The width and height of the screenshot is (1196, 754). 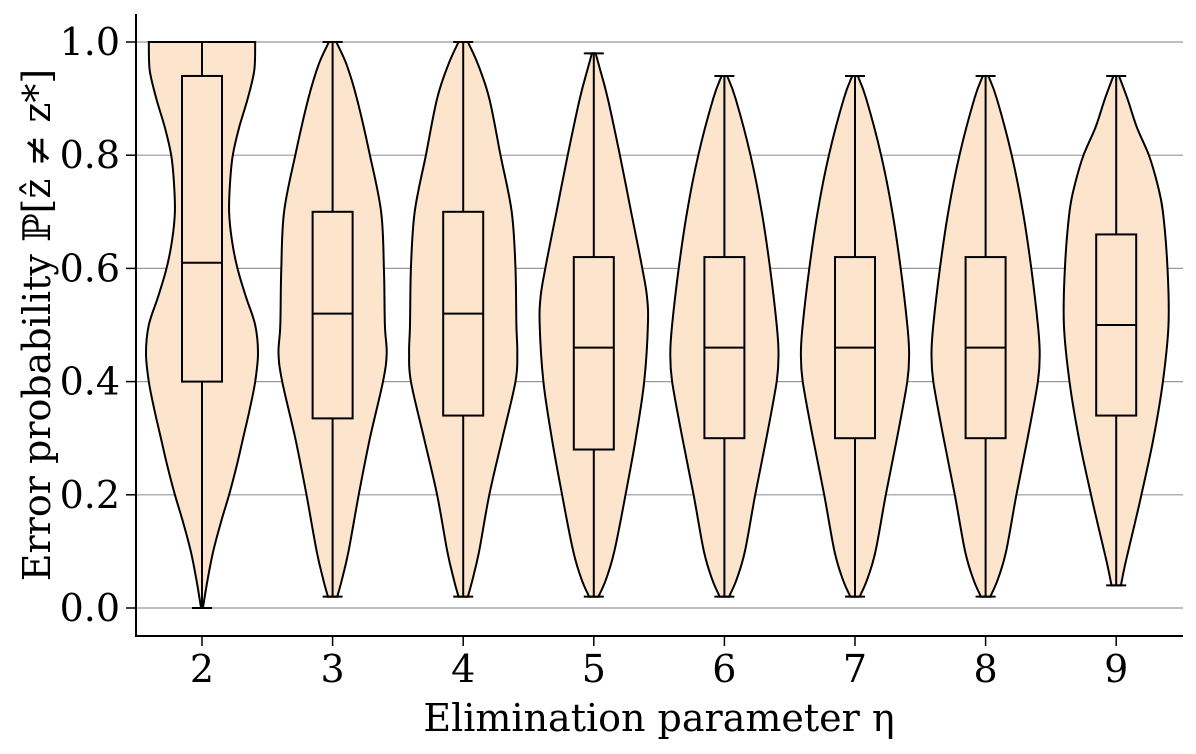 What do you see at coordinates (90, 495) in the screenshot?
I see `y-tick-label: 0.2` at bounding box center [90, 495].